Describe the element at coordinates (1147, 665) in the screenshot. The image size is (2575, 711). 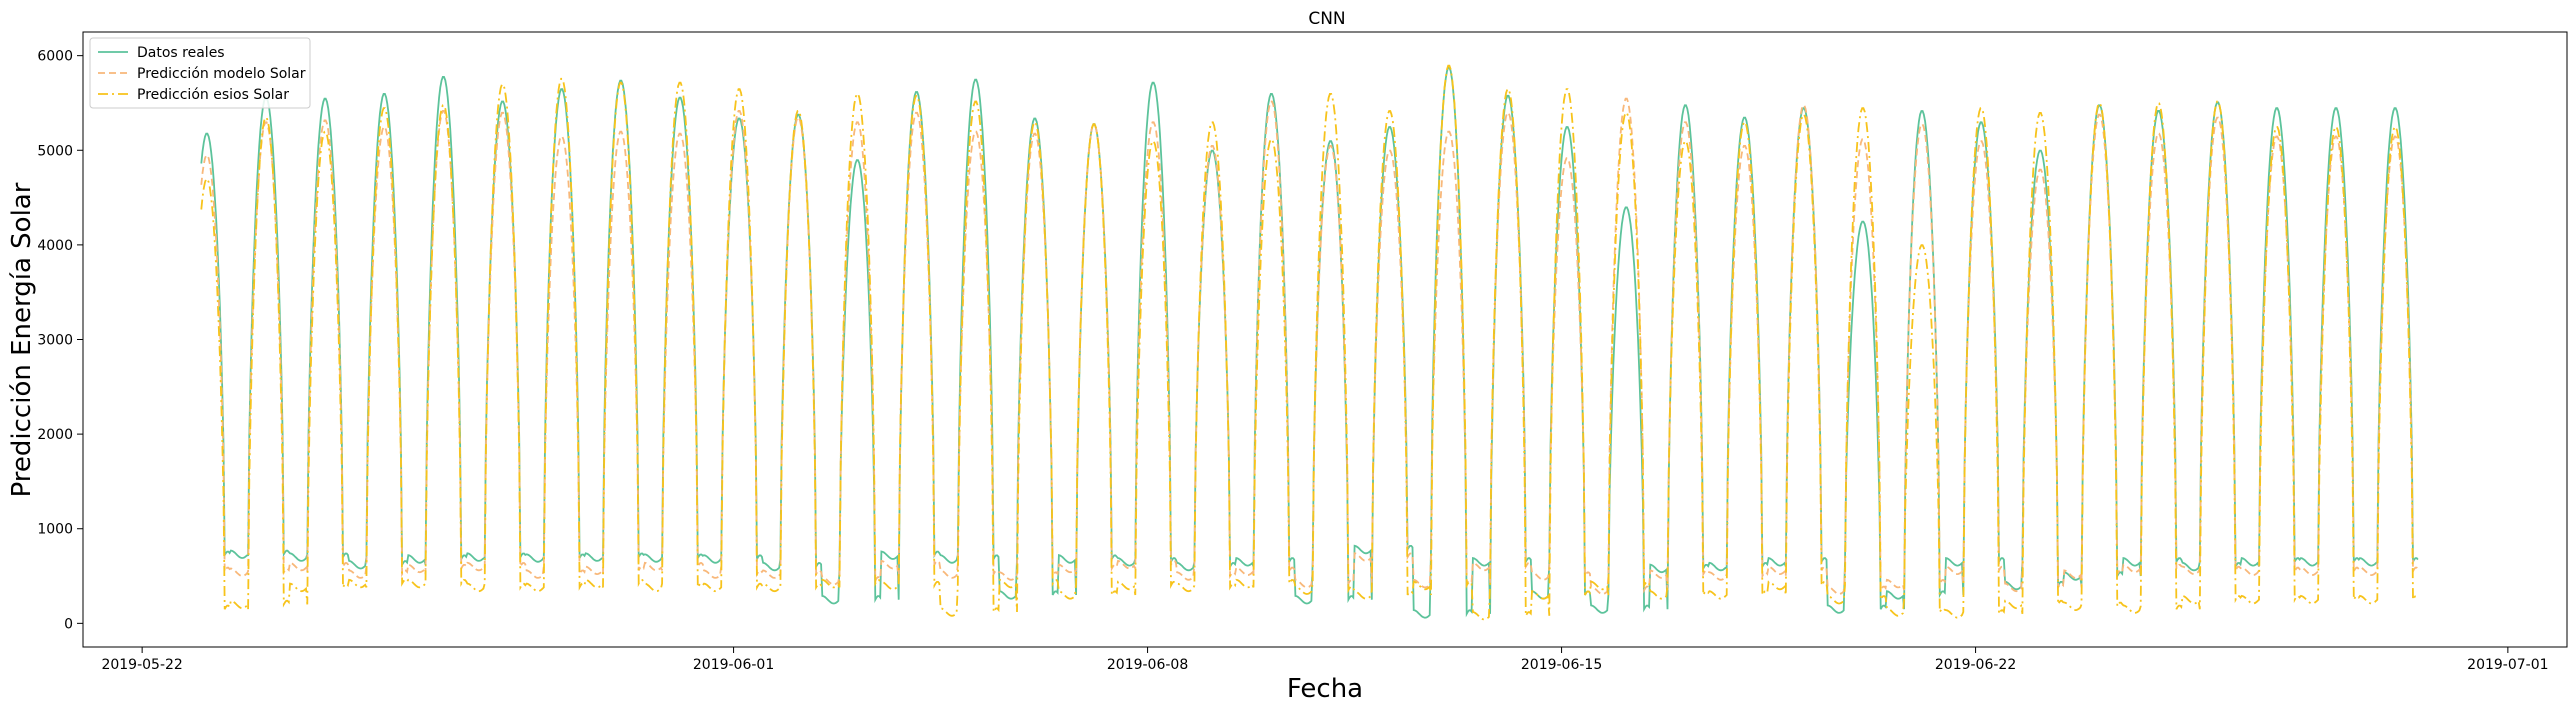
I see `x-tick-label: 2019-06-08` at that location.